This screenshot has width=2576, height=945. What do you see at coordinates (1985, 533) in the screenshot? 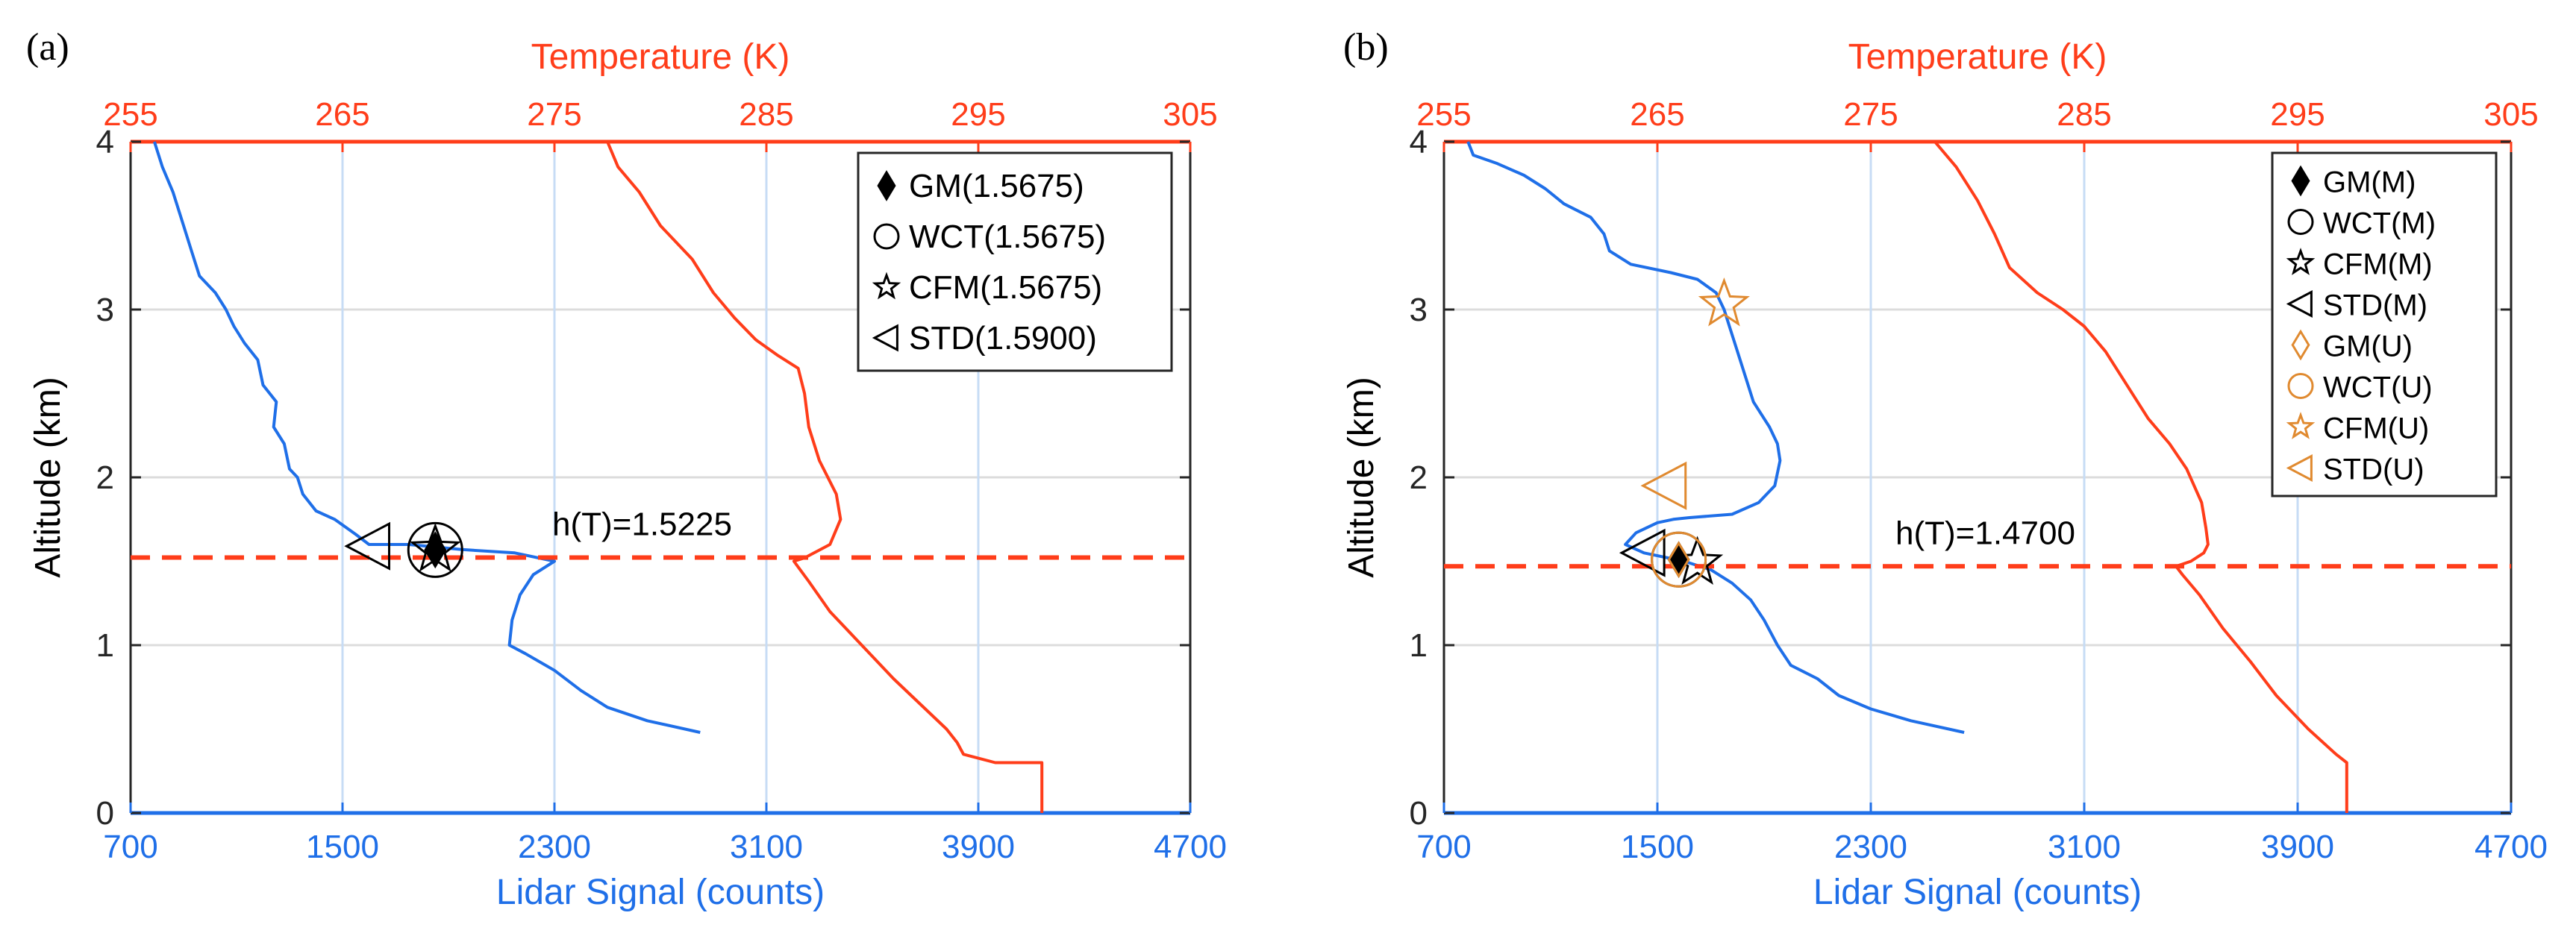
I see `tropopause-annotation: h(T)=1.4700` at bounding box center [1985, 533].